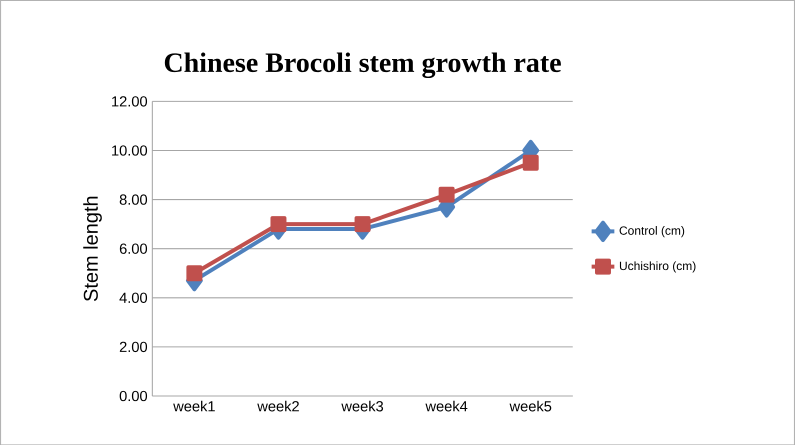 The width and height of the screenshot is (795, 445). I want to click on y-tick-label: 12.00, so click(130, 101).